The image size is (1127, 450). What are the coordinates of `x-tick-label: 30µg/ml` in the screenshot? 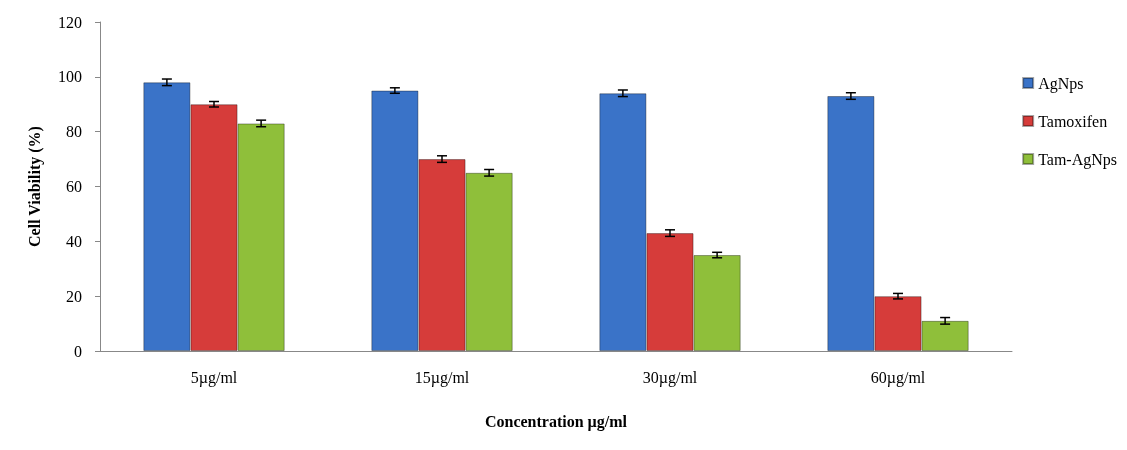 It's located at (670, 377).